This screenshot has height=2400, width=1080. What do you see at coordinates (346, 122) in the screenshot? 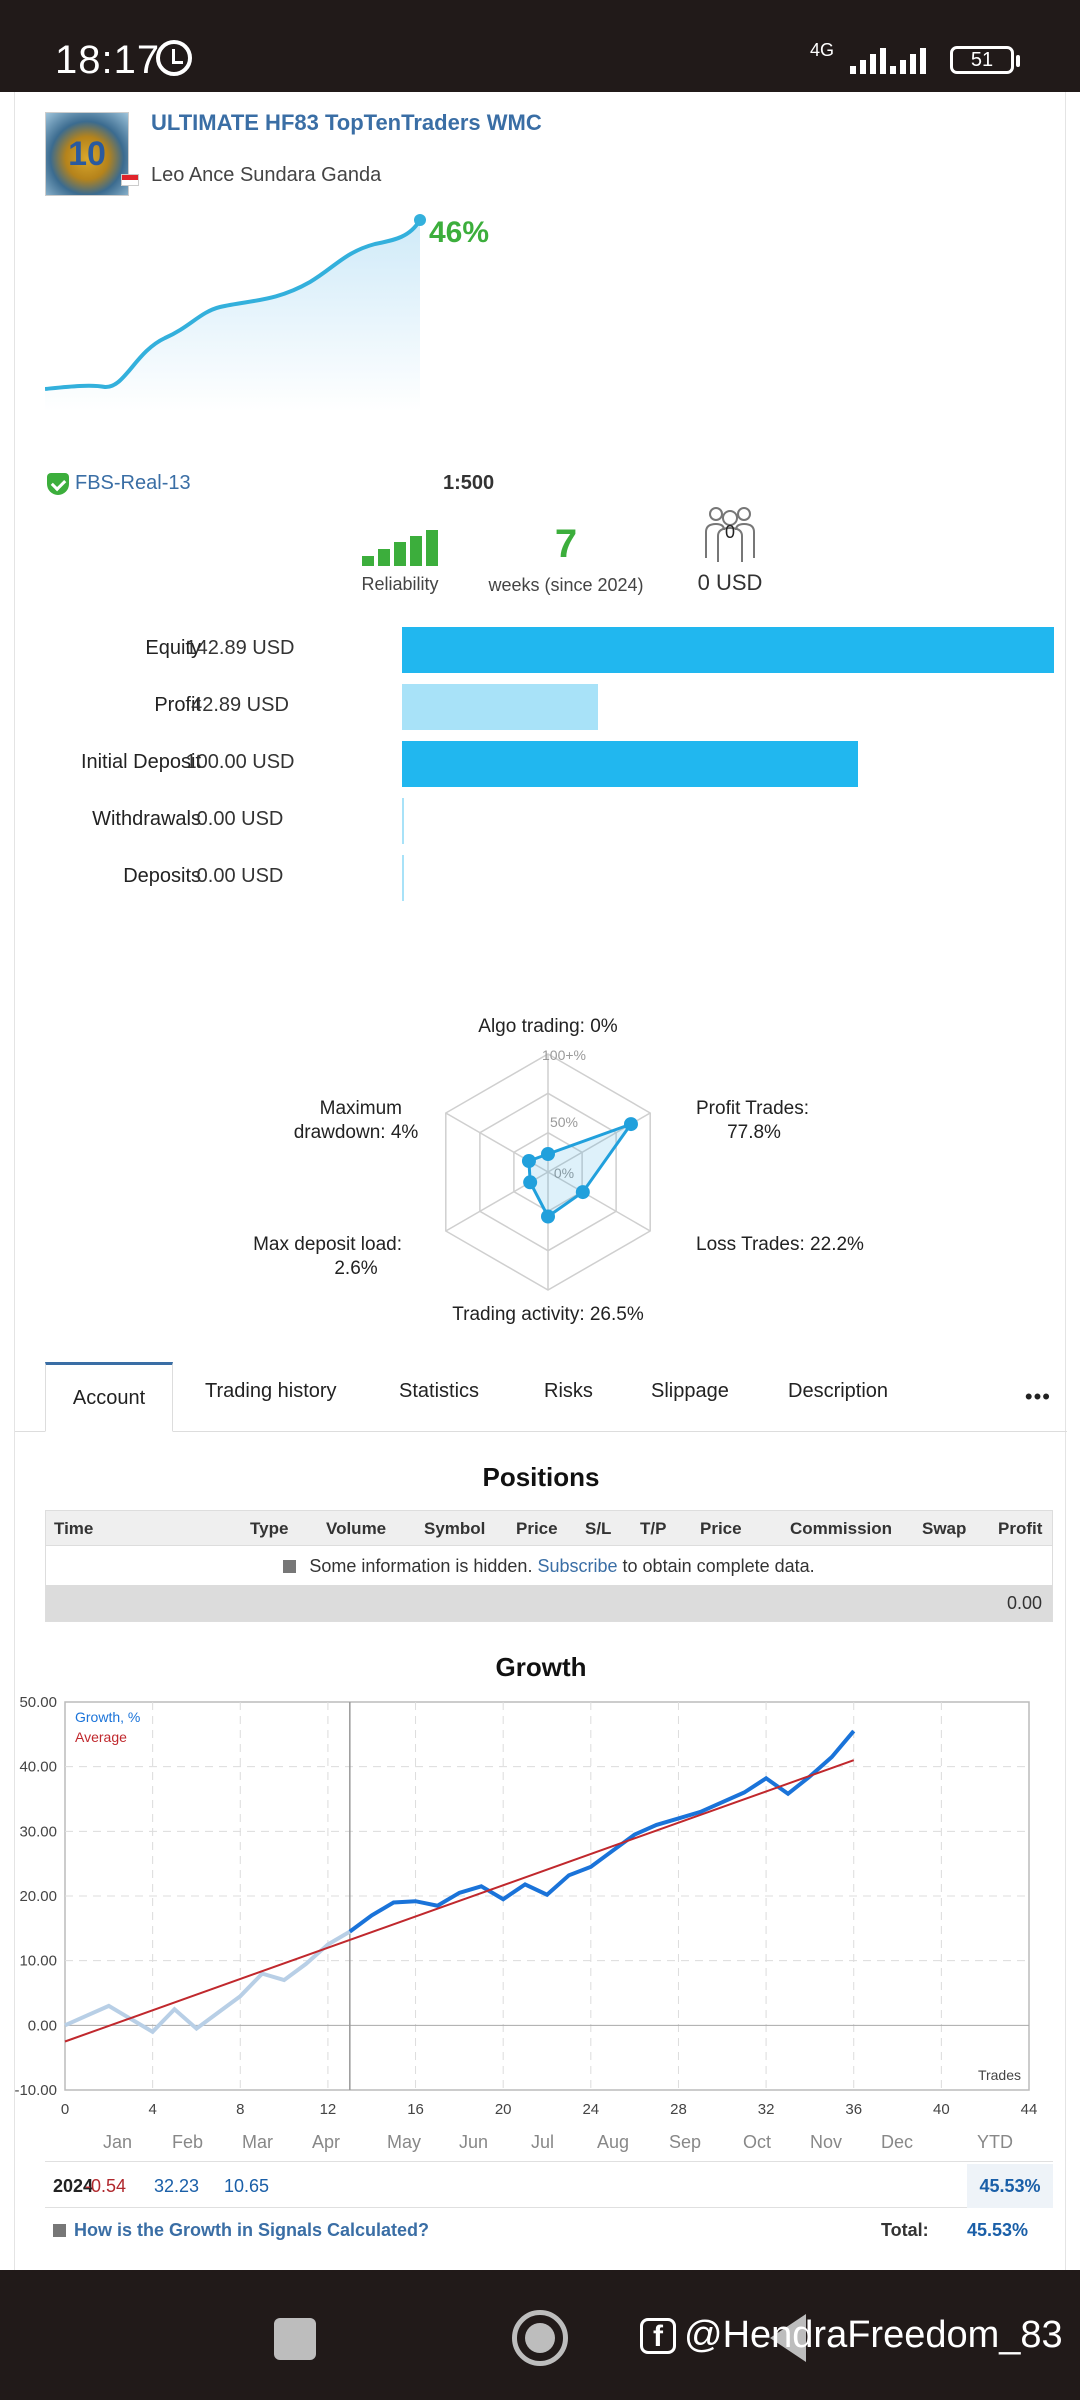
I see `signal-title: ULTIMATE HF83 TopTenTraders WMC` at bounding box center [346, 122].